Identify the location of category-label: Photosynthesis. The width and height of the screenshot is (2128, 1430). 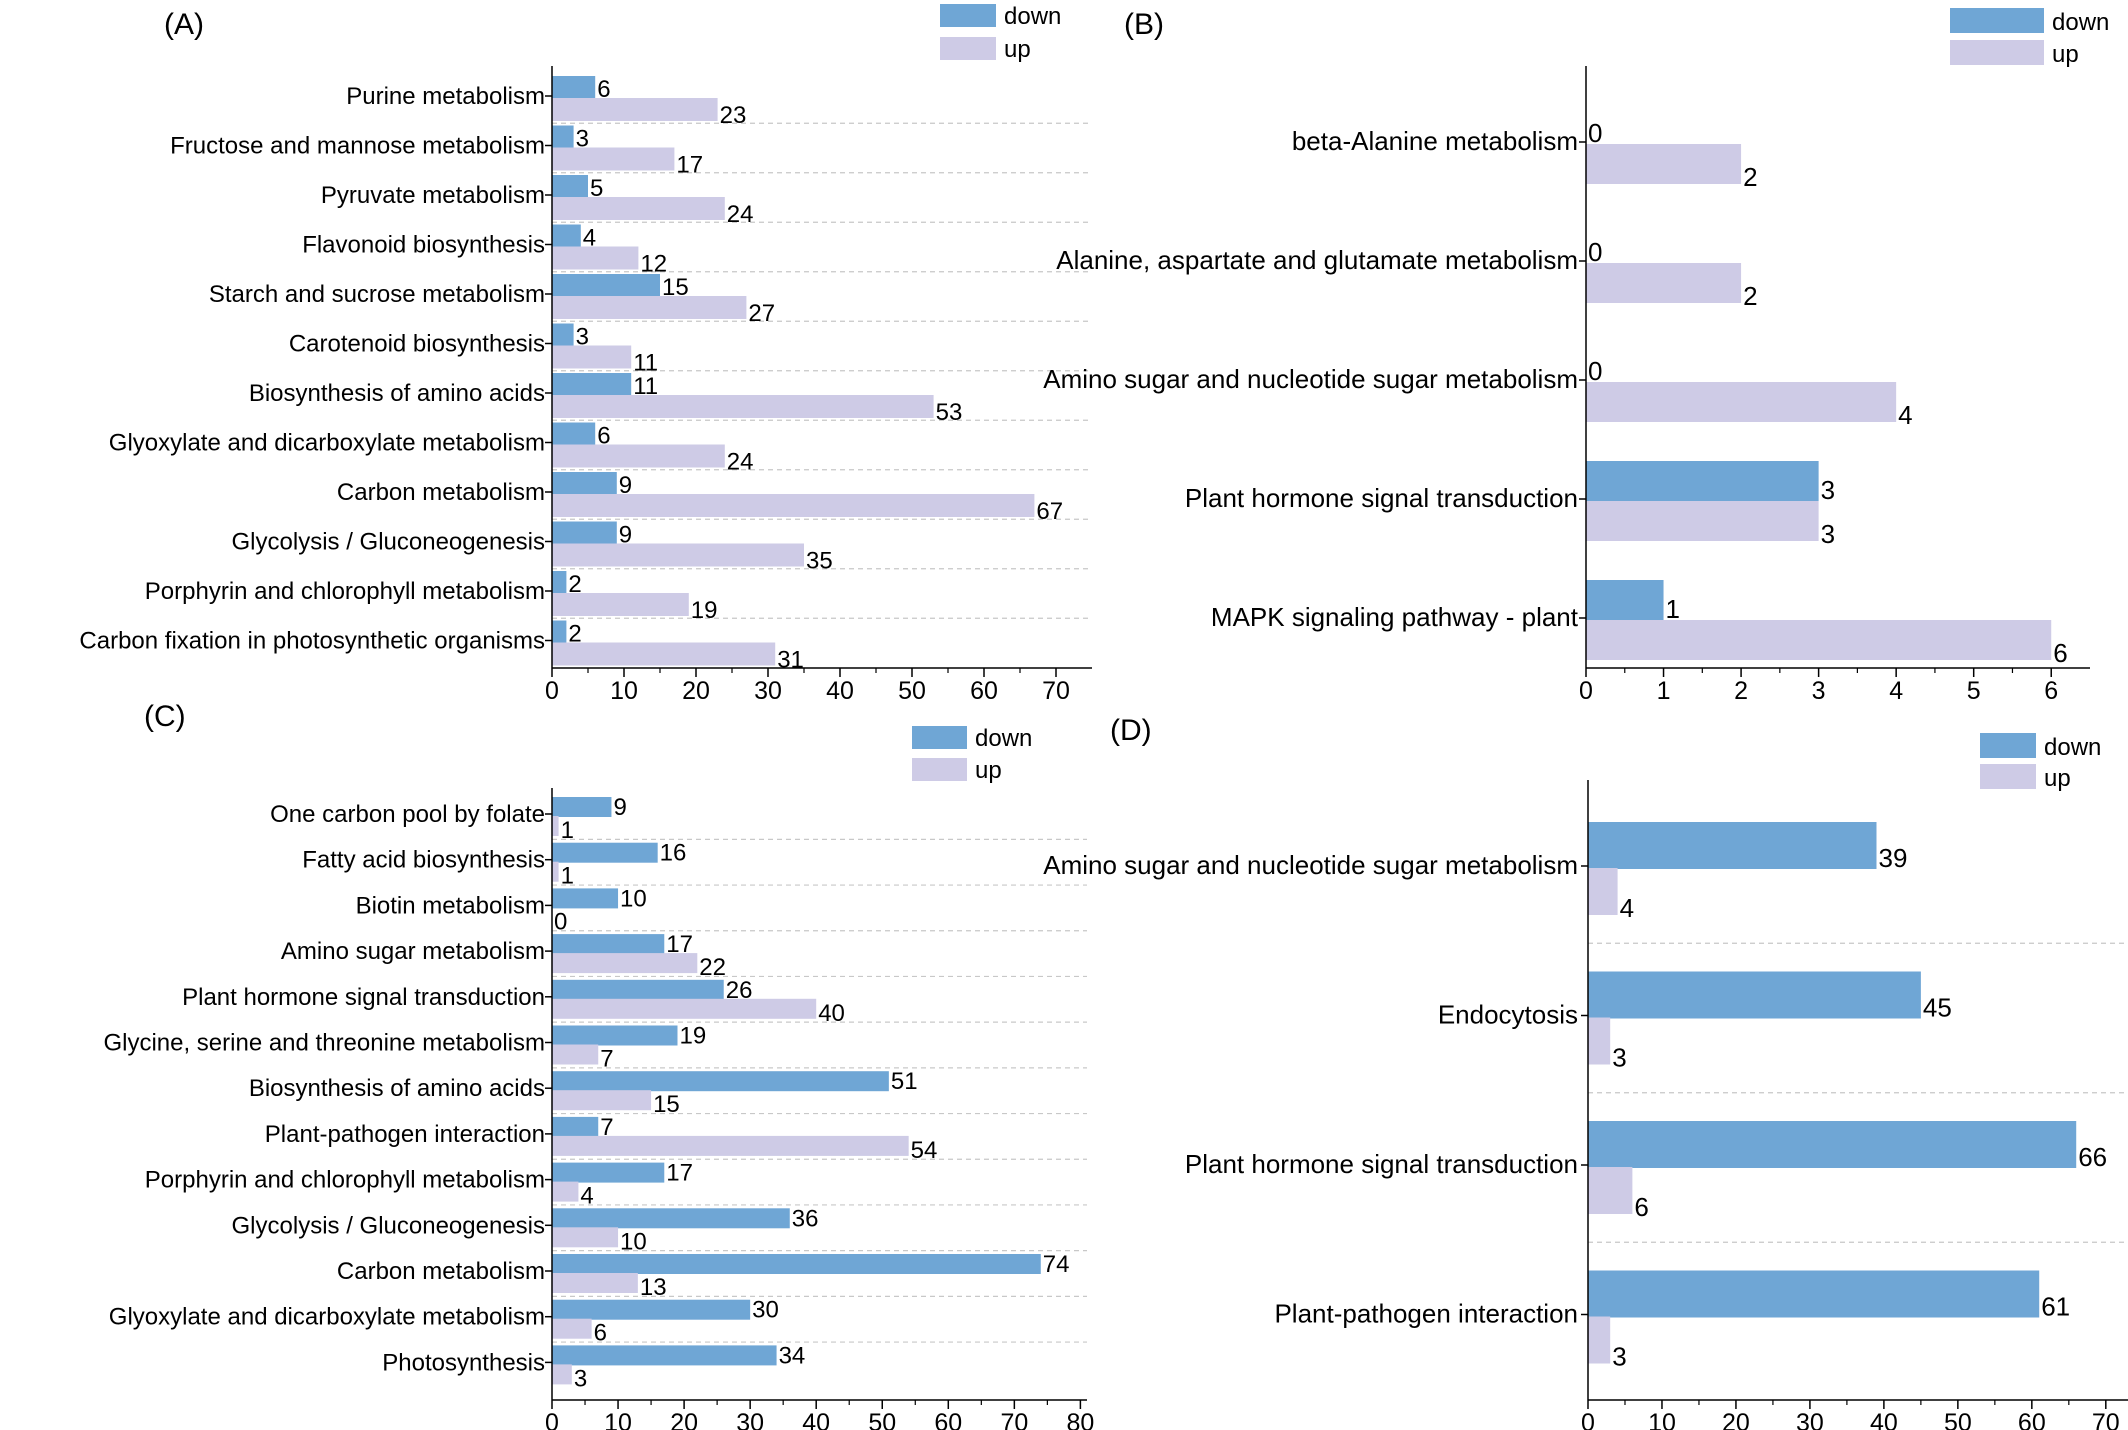
(463, 1362).